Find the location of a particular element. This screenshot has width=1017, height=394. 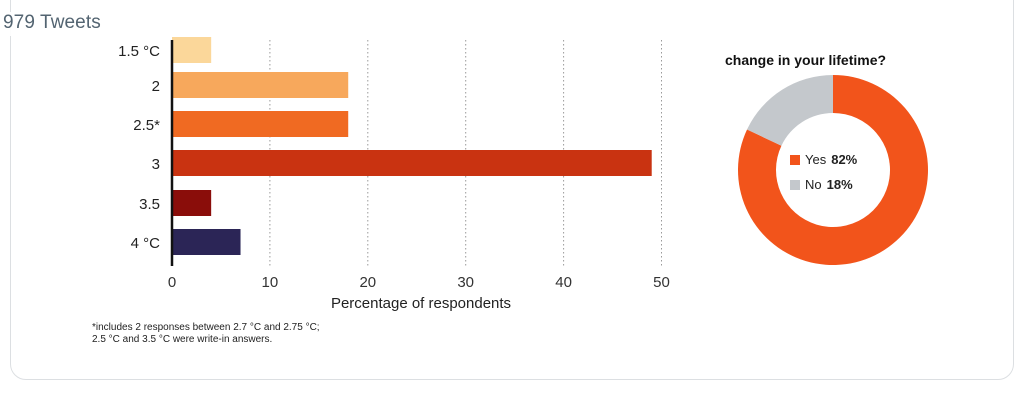

legend-yes-value: 82% is located at coordinates (844, 159).